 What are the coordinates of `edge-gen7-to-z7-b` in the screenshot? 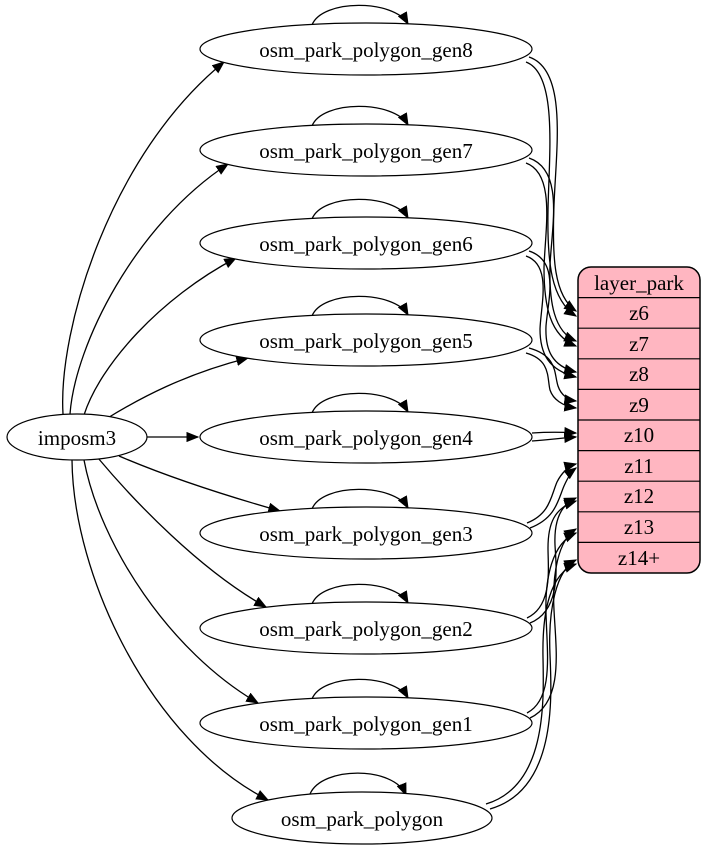 It's located at (551, 254).